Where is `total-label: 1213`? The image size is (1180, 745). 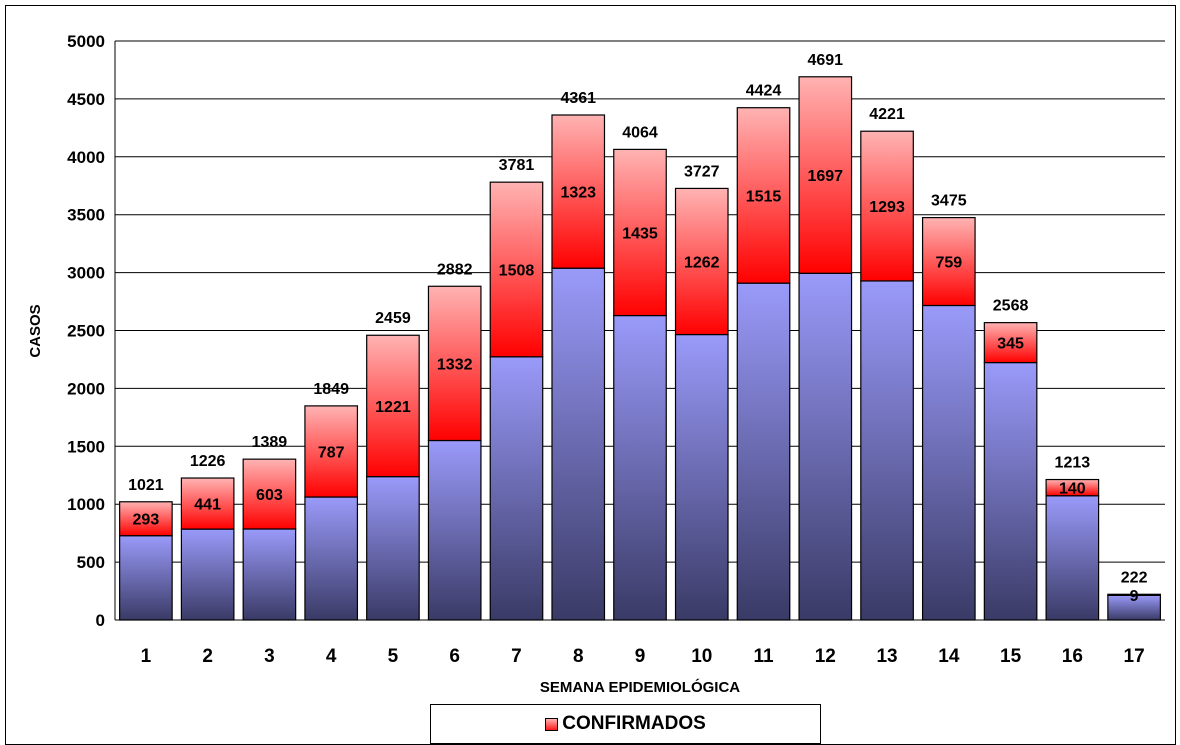
total-label: 1213 is located at coordinates (1073, 463).